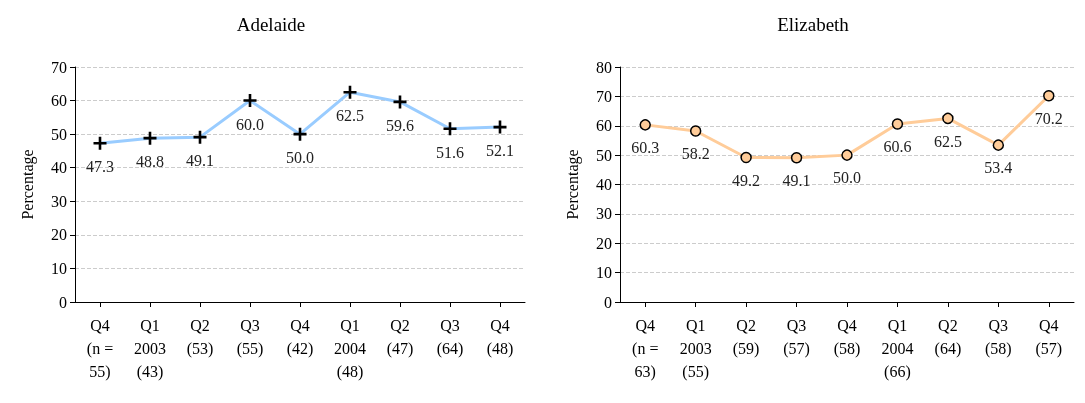 This screenshot has width=1085, height=403. Describe the element at coordinates (604, 67) in the screenshot. I see `y-tick-label: 80` at that location.